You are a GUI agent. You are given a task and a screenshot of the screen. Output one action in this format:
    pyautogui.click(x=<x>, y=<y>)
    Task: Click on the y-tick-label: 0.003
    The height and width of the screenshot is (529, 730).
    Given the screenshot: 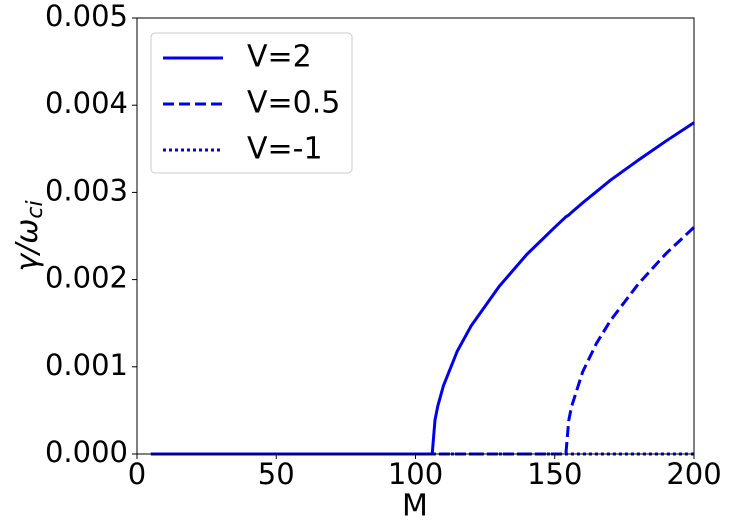 What is the action you would take?
    pyautogui.click(x=86, y=190)
    